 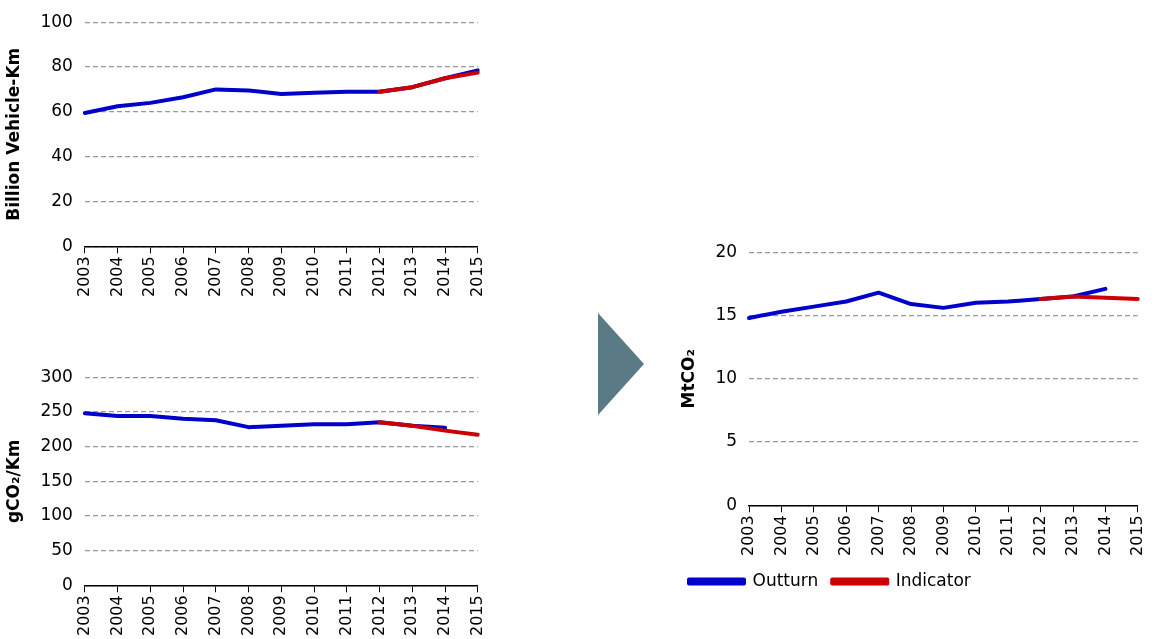 What do you see at coordinates (62, 65) in the screenshot?
I see `y-tick-label: 80` at bounding box center [62, 65].